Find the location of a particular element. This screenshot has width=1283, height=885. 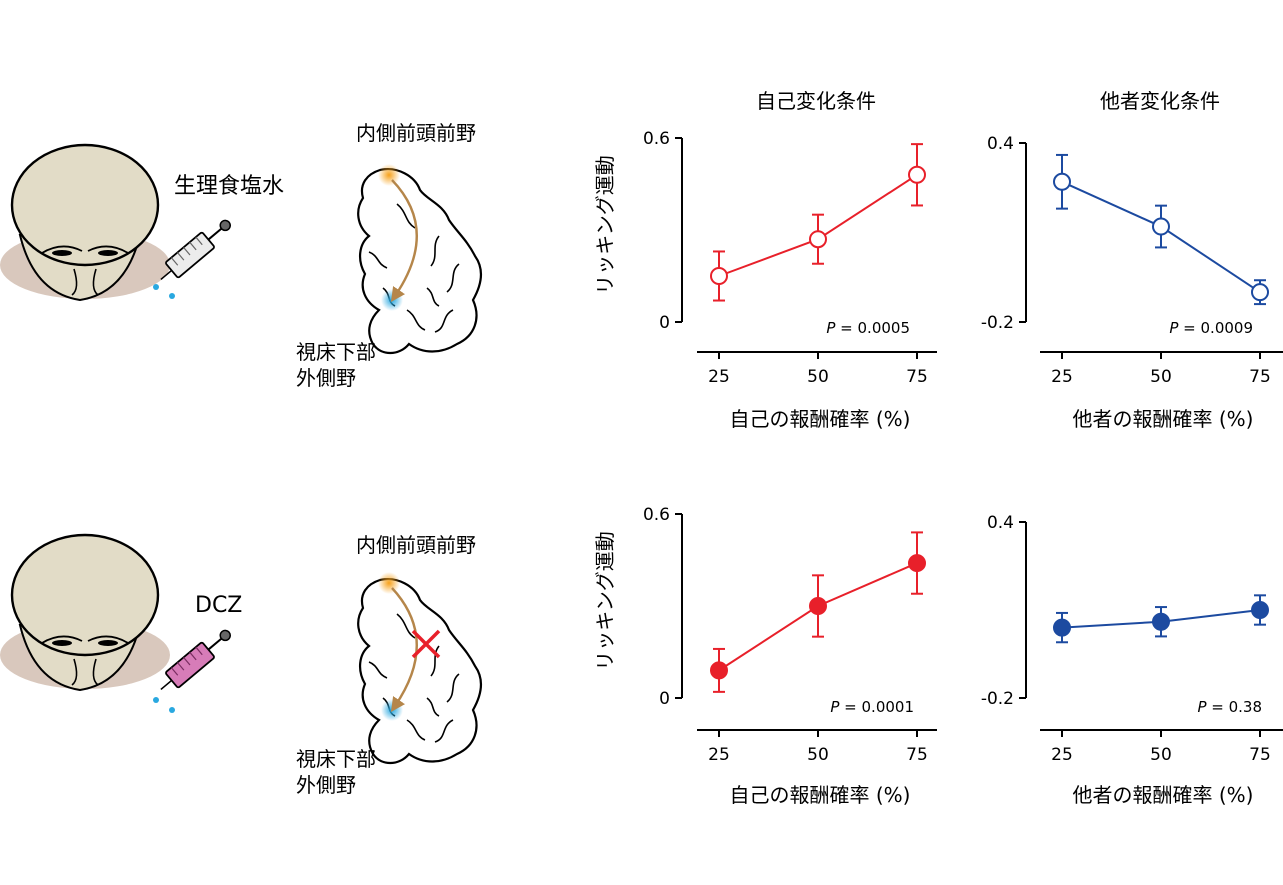

chart-saline-other: -0.2 0.4 25 50 75 他者の報酬確率 (%) P = 0.0009 is located at coordinates (1132, 282).